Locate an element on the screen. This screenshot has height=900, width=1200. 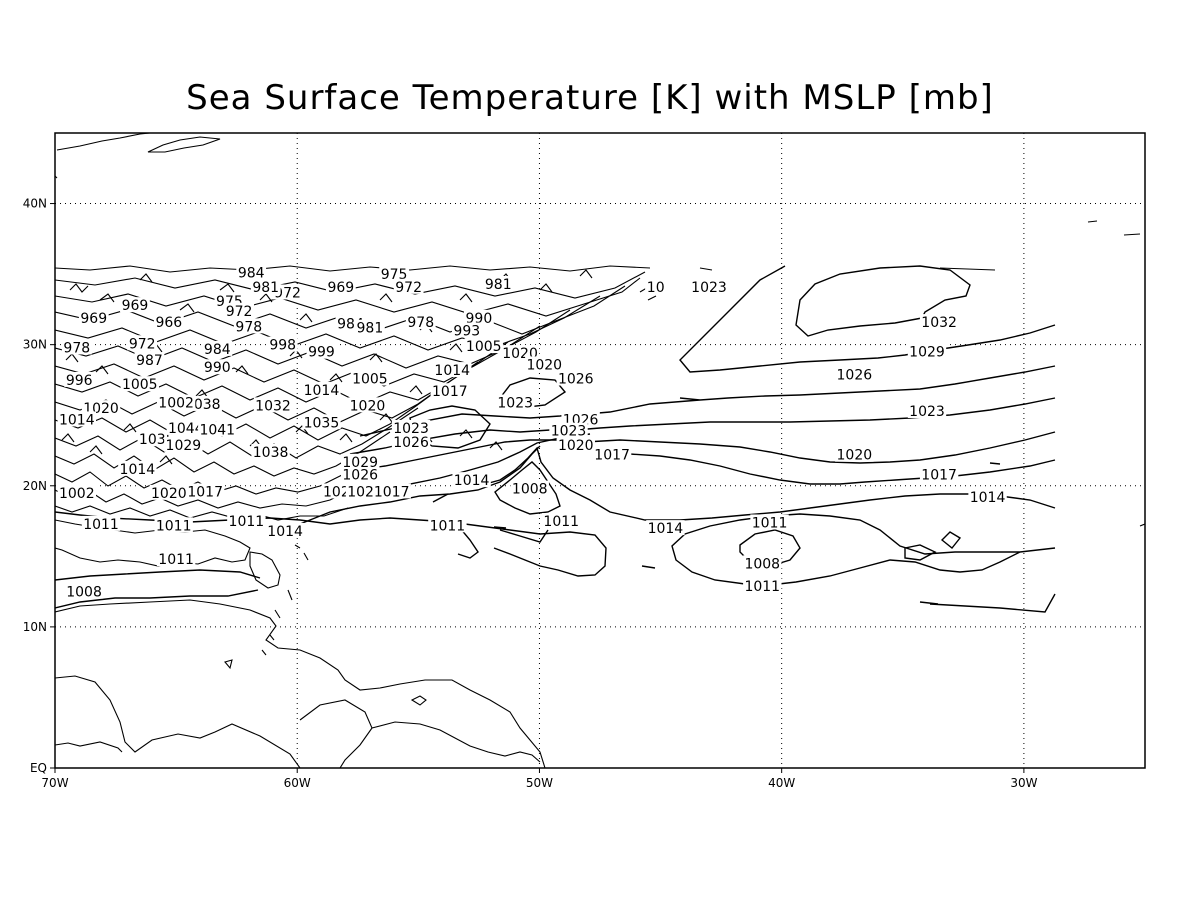
isobar-label: 1002 is located at coordinates (176, 403).